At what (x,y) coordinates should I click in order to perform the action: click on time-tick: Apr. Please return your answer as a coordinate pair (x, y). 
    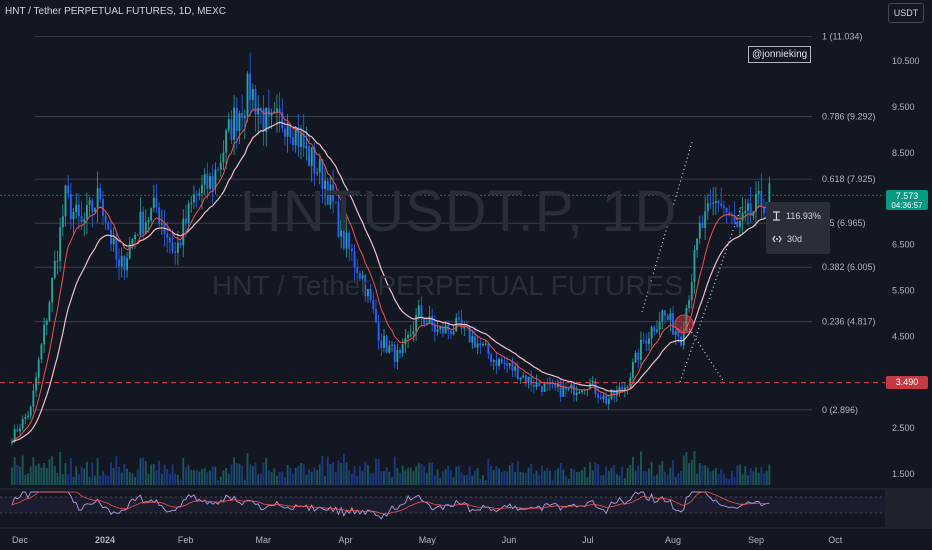
    Looking at the image, I should click on (346, 540).